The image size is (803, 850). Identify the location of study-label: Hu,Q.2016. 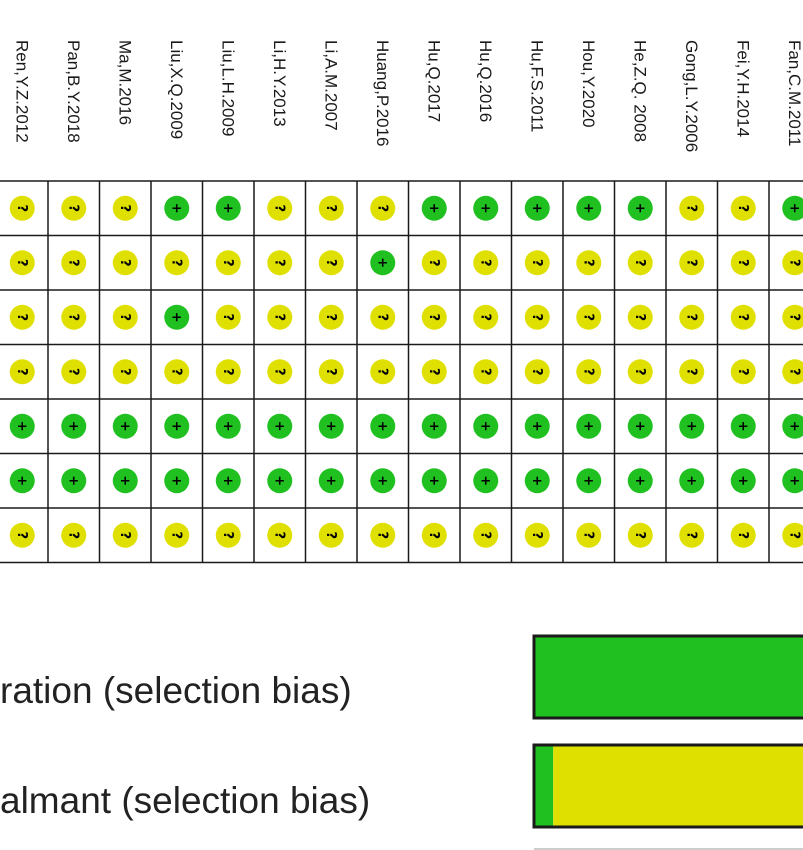
(485, 81).